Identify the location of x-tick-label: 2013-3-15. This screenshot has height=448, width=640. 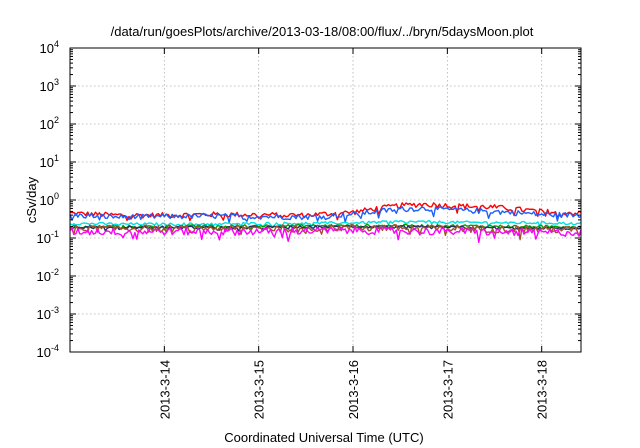
(259, 389).